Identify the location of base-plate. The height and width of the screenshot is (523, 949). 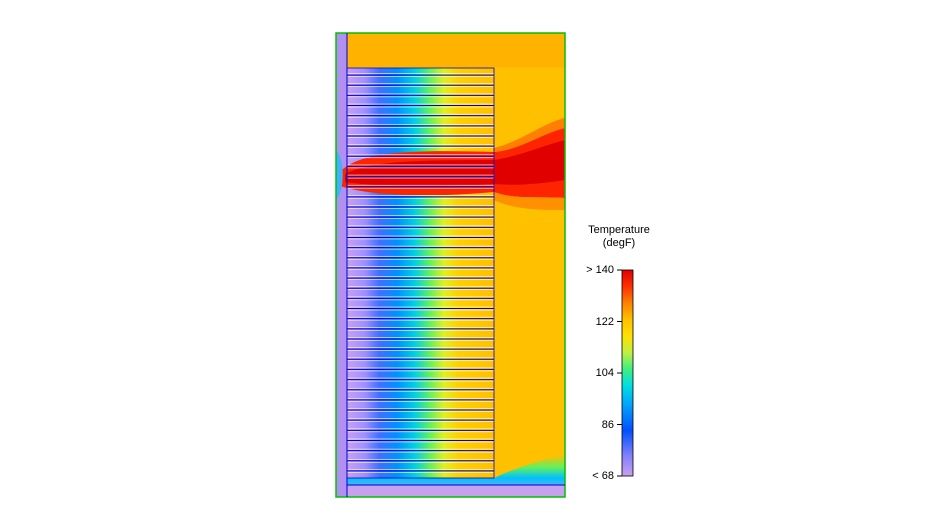
(341, 265).